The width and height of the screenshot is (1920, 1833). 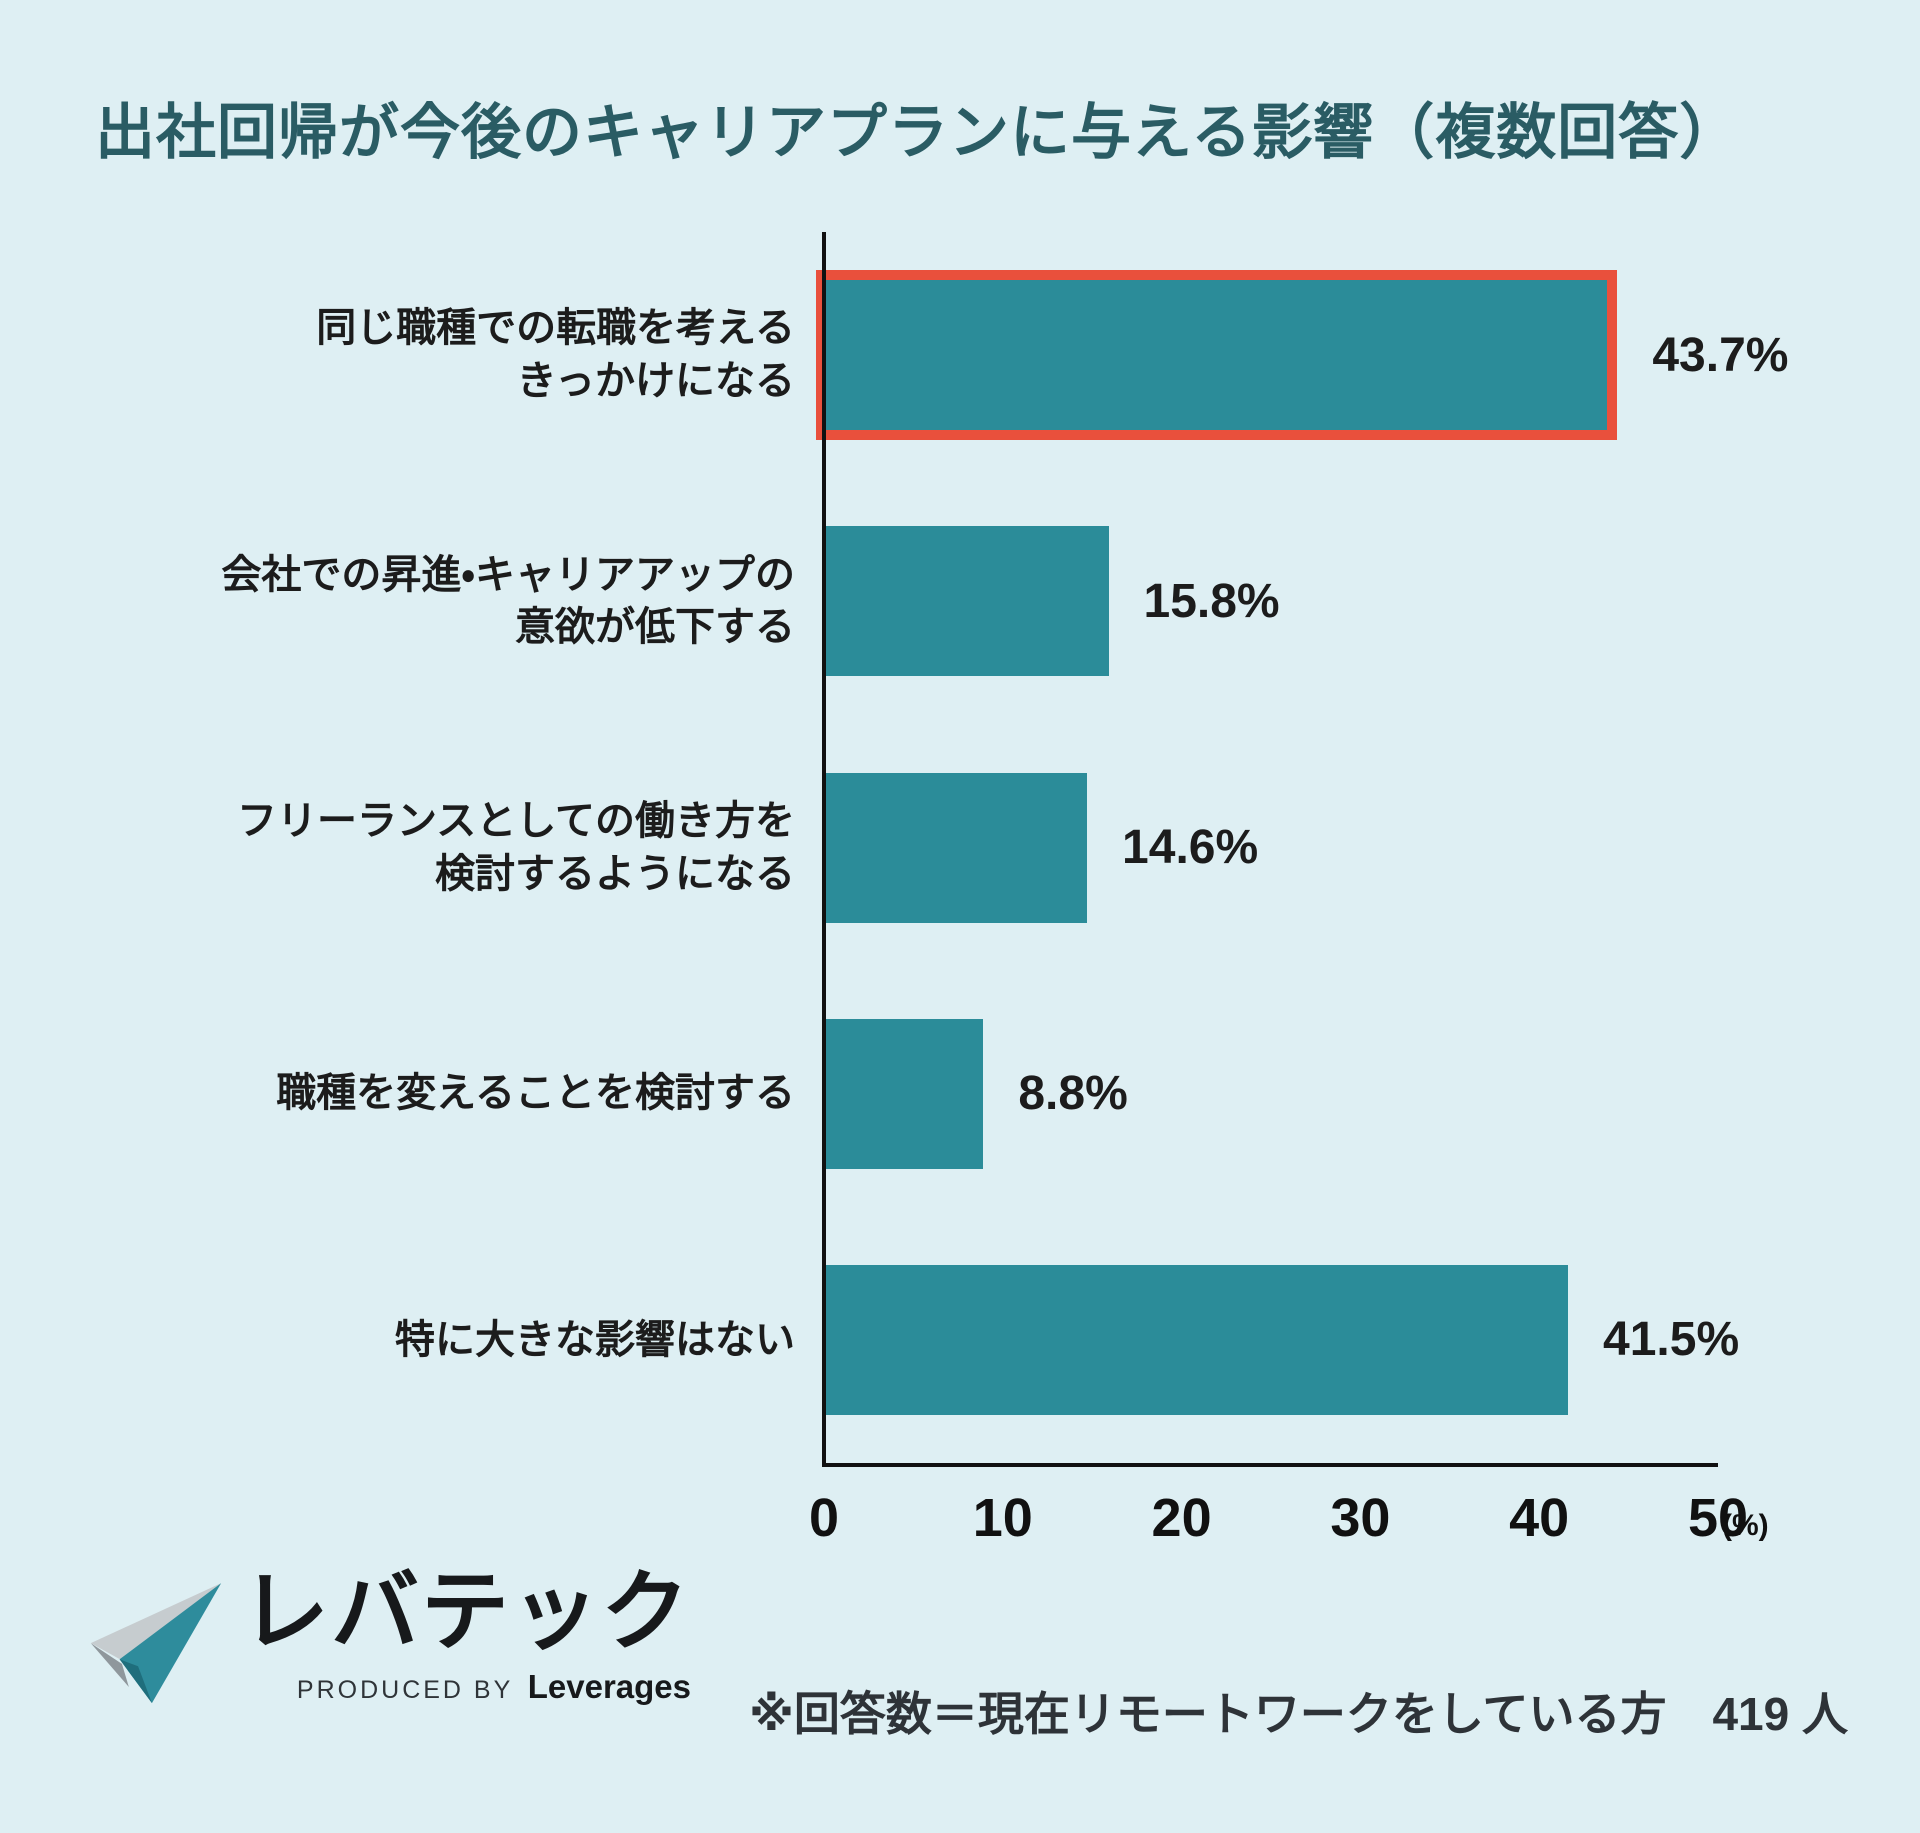 I want to click on bar-row: 会社での昇進・キャリアアップの 意欲が低下する 15.8%, so click(x=960, y=601).